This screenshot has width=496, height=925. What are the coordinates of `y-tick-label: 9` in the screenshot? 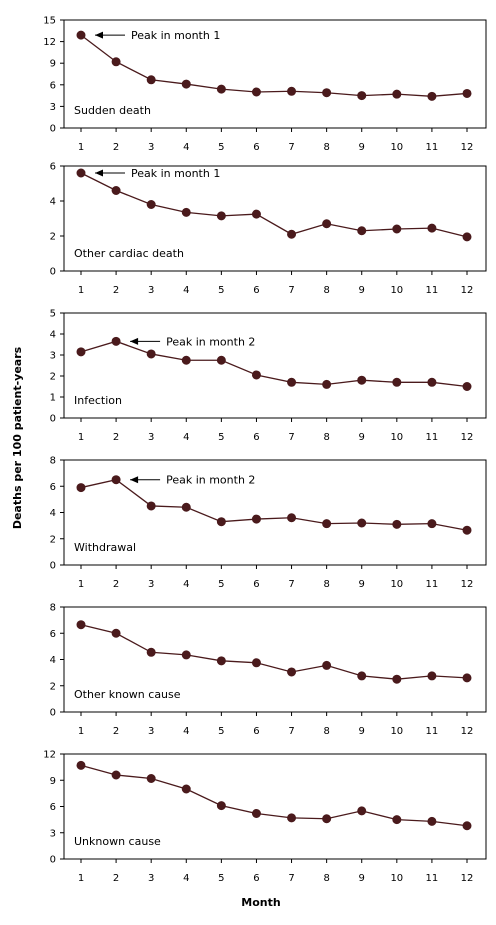 It's located at (53, 781).